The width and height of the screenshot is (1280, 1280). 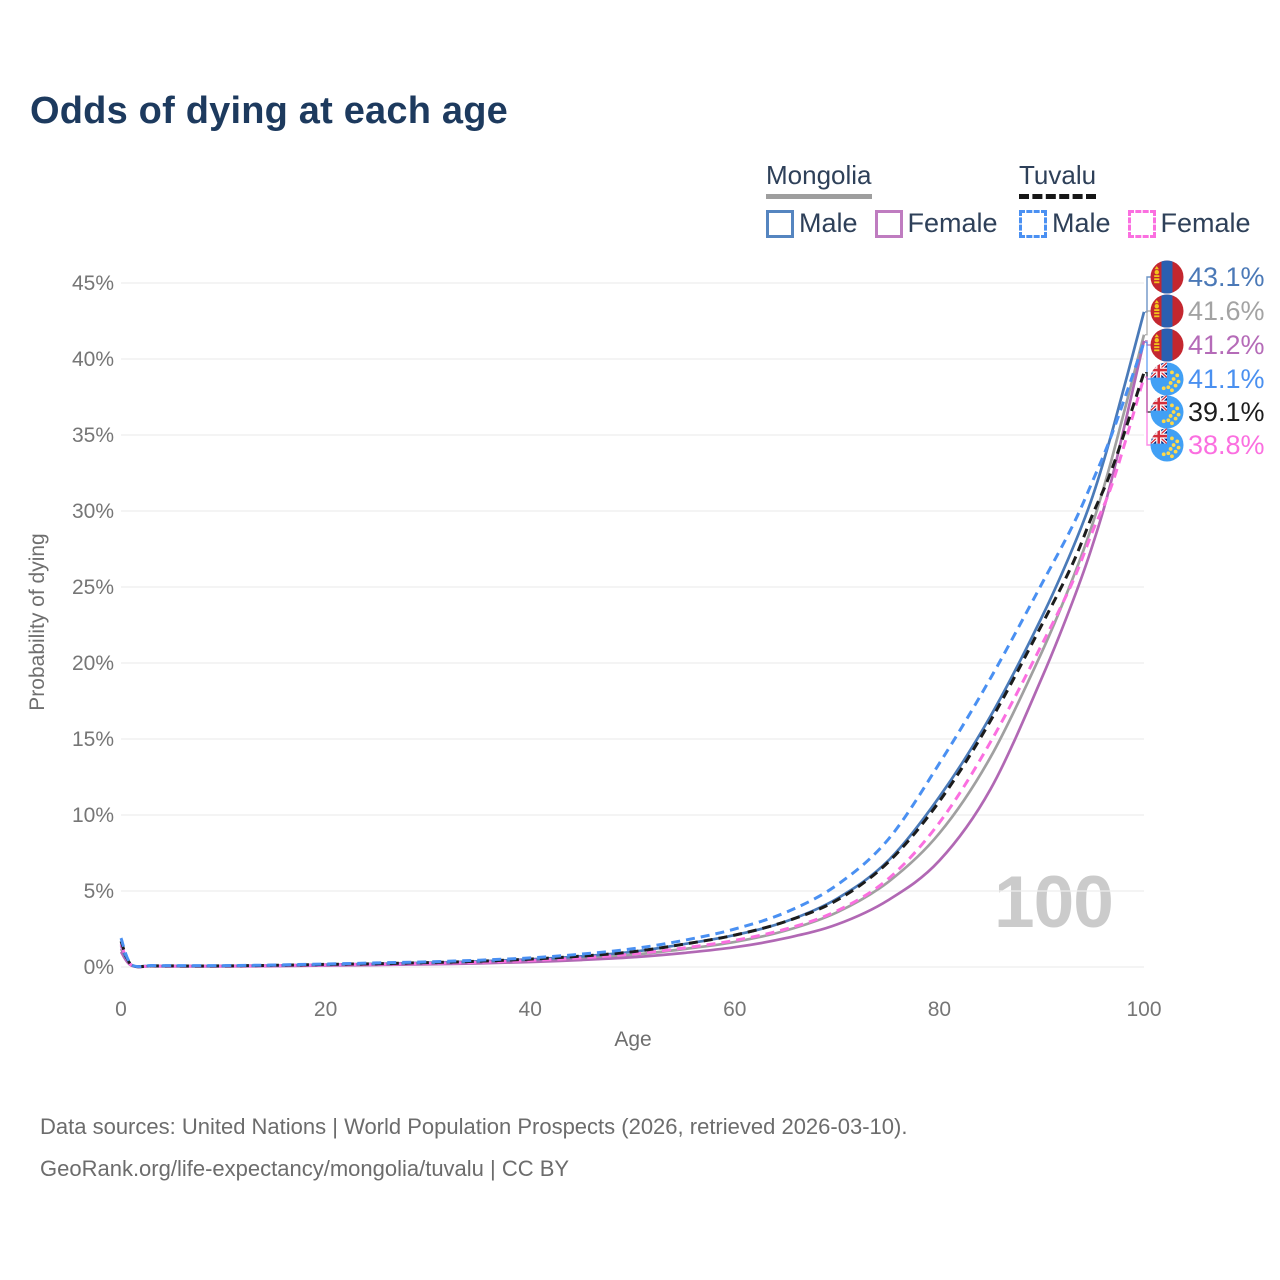 What do you see at coordinates (93, 739) in the screenshot?
I see `y-tick-label: 15%` at bounding box center [93, 739].